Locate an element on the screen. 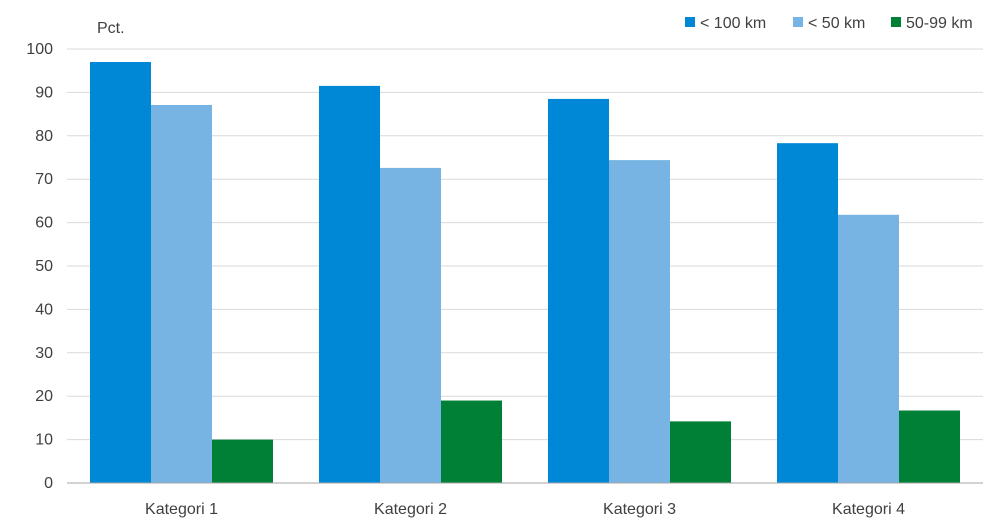 This screenshot has height=525, width=983. x-axis-ticks: Kategori 1 Kategori 2 Kategori 3 Kategori 4 is located at coordinates (525, 509).